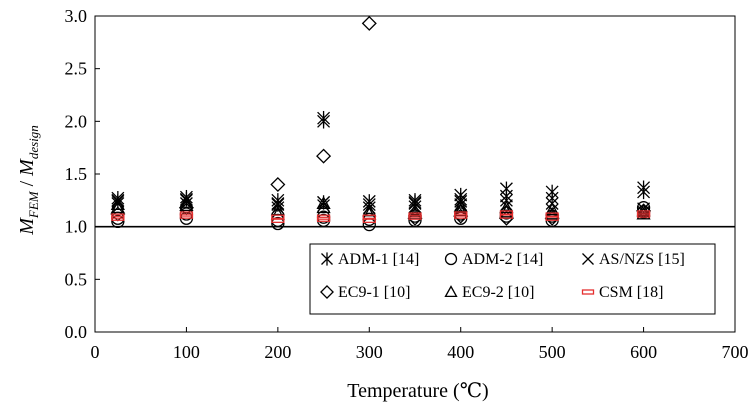  I want to click on legend-marker-circle, so click(451, 259).